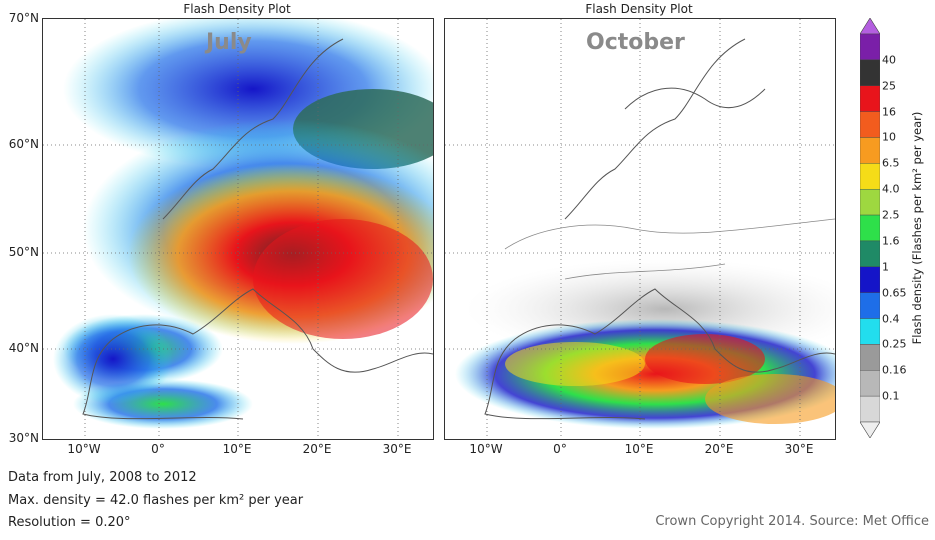 The height and width of the screenshot is (540, 935). Describe the element at coordinates (889, 86) in the screenshot. I see `colorbar-tick-label: 25` at that location.